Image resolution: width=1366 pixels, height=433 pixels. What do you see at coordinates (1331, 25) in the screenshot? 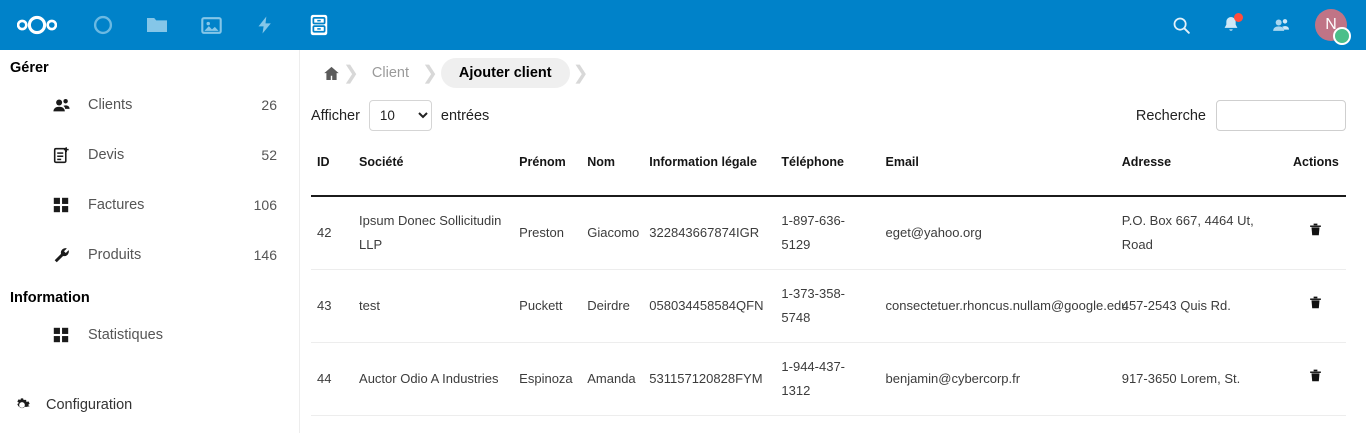
I see `avatar: N` at bounding box center [1331, 25].